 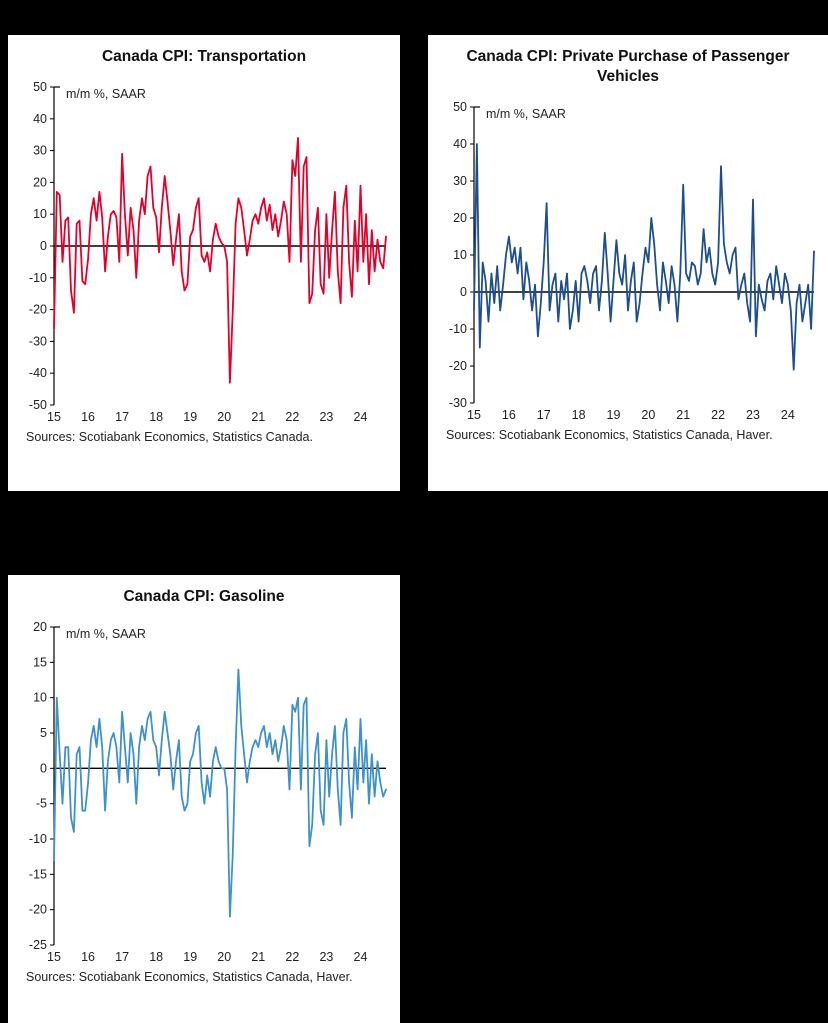 I want to click on svg-text: -50, so click(x=38, y=405).